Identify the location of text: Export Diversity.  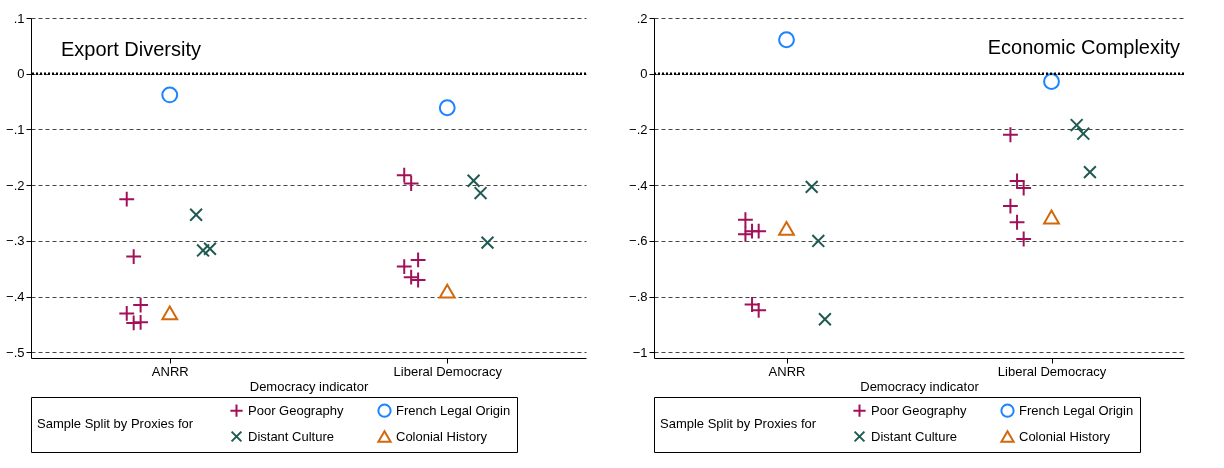
(131, 49).